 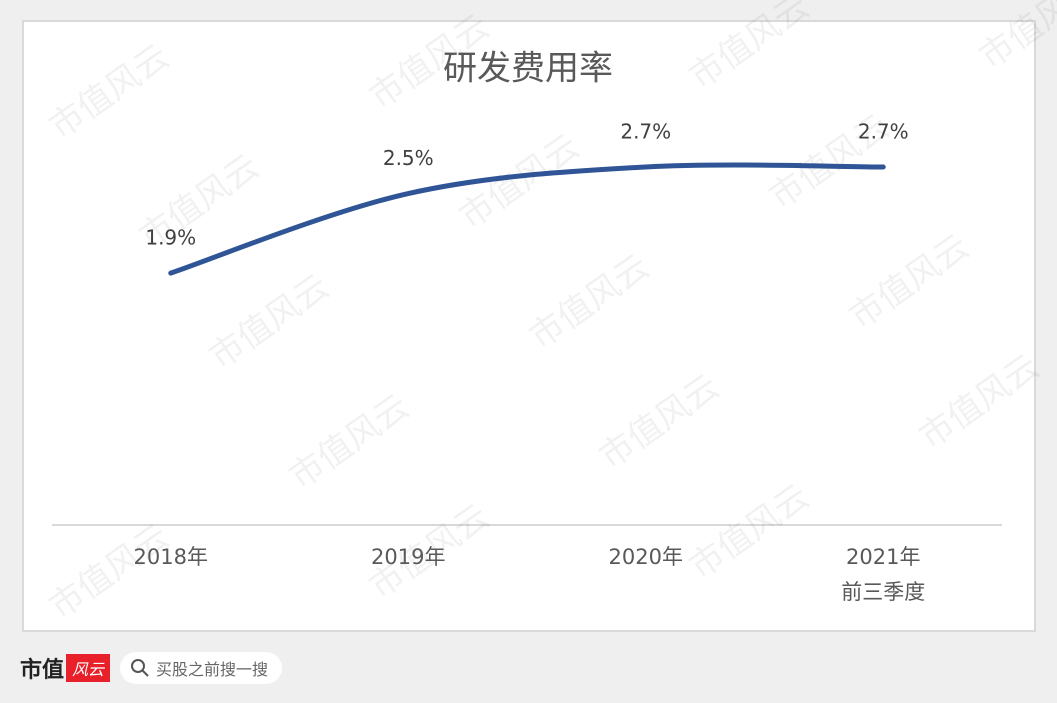 I want to click on x-tick-label: 2020年, so click(x=645, y=557).